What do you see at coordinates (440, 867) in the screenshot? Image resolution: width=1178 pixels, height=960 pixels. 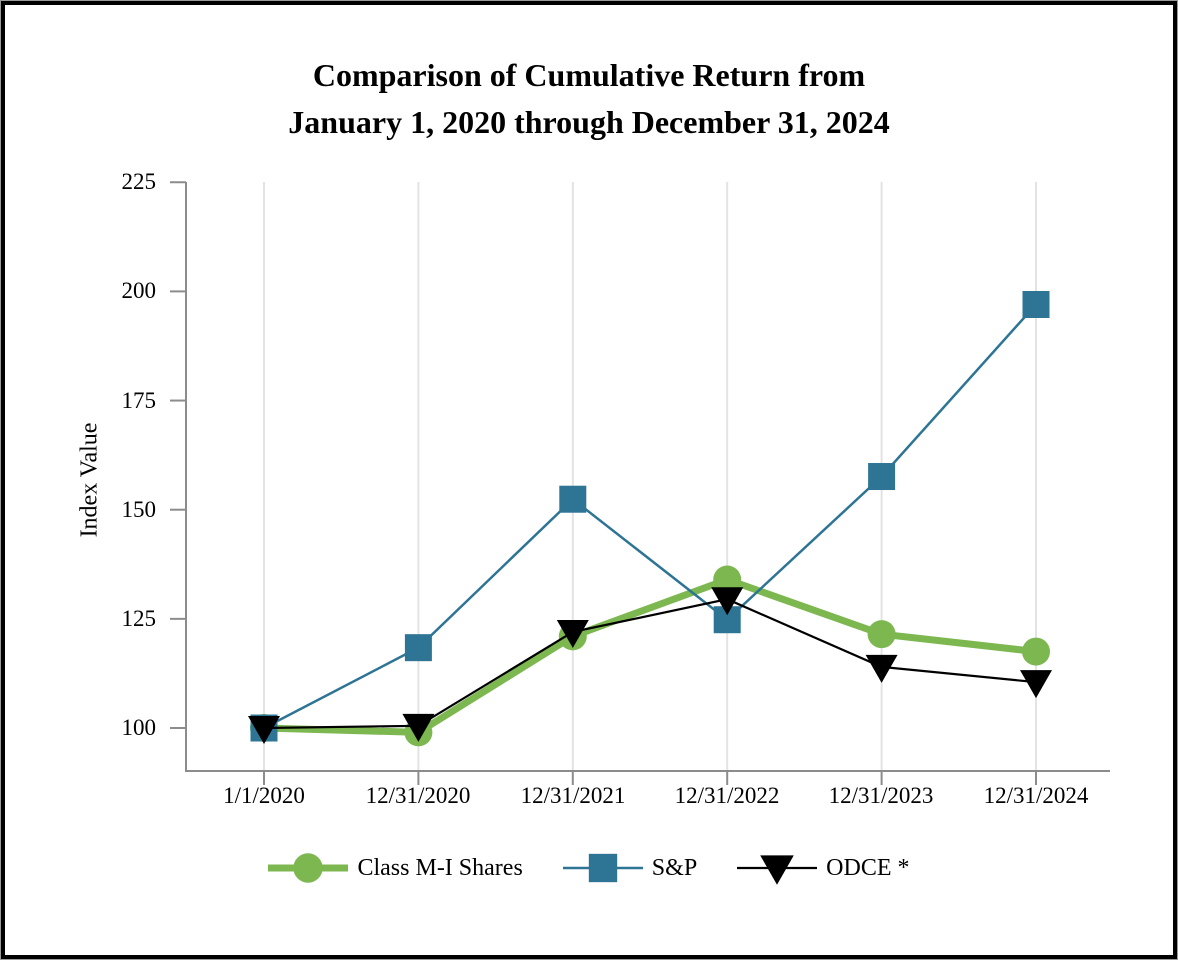 I see `legend-label: Class M-I Shares` at bounding box center [440, 867].